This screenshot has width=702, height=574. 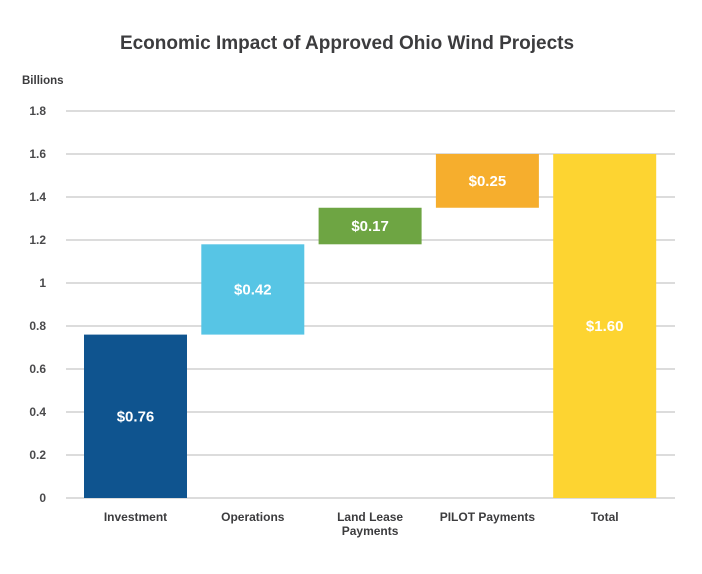 What do you see at coordinates (370, 517) in the screenshot?
I see `x-tick-label-line: Land Lease` at bounding box center [370, 517].